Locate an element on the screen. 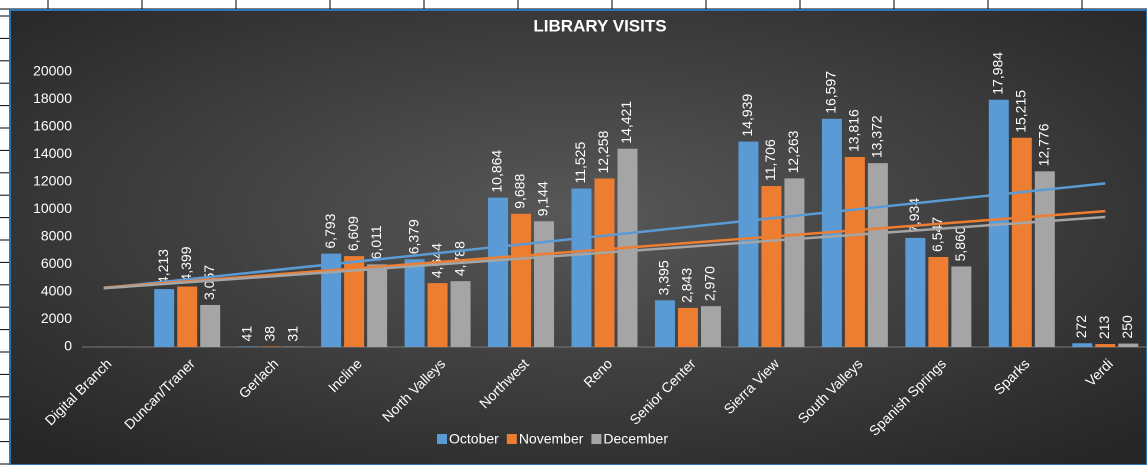 The height and width of the screenshot is (465, 1147). data-label: 7,934 is located at coordinates (914, 215).